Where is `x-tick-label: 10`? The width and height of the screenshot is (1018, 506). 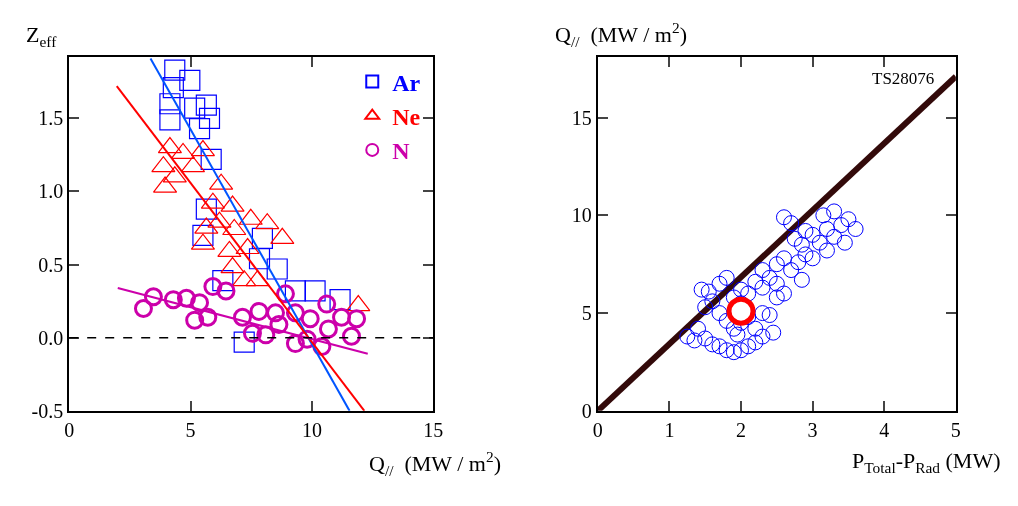 x-tick-label: 10 is located at coordinates (311, 429).